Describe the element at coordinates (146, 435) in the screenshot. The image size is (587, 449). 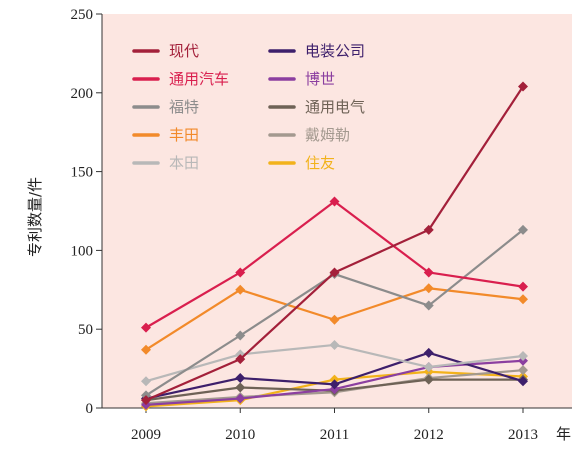
I see `x-tick-label: 2009` at that location.